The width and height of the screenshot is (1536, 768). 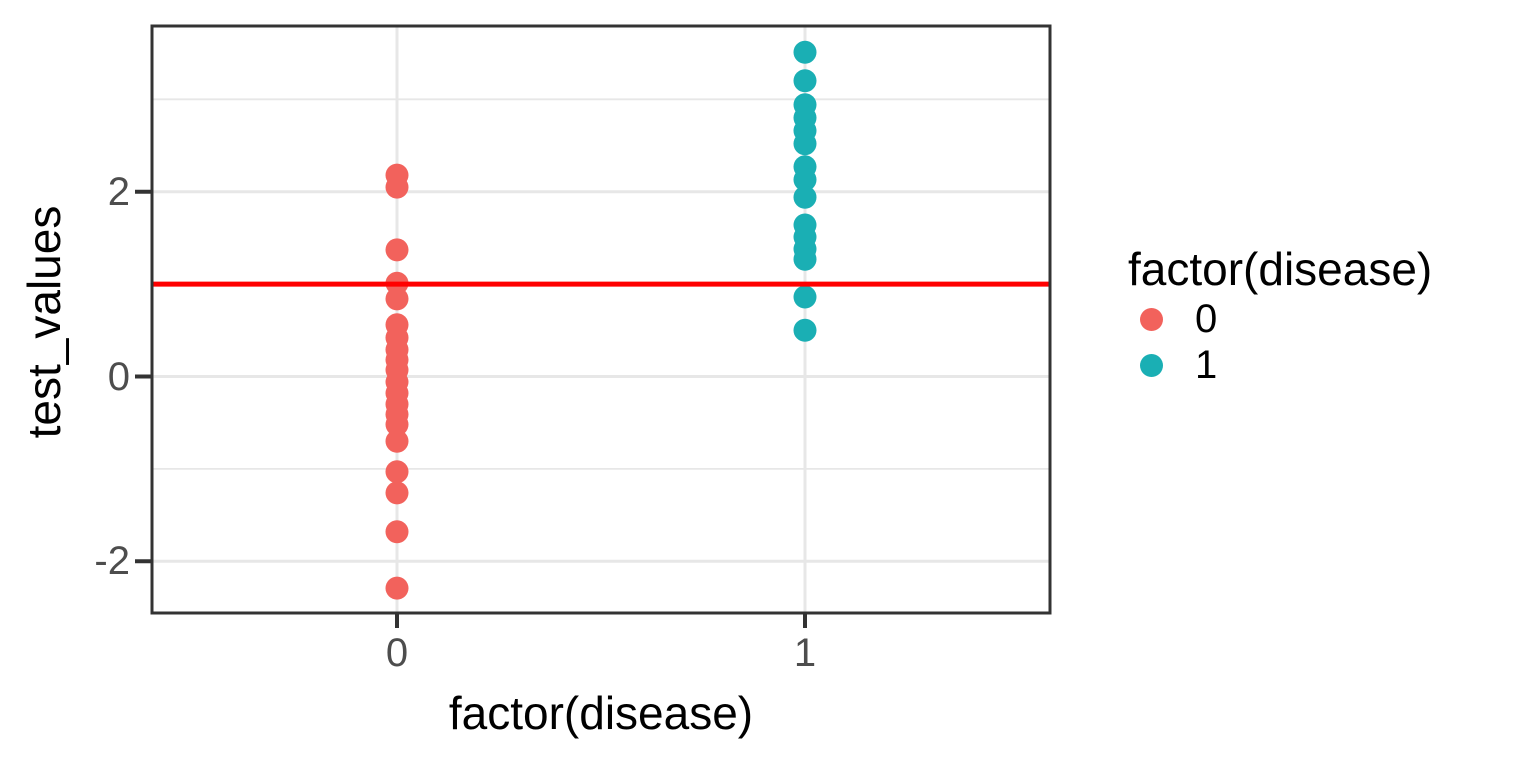 I want to click on legend-title: factor(disease), so click(x=1280, y=269).